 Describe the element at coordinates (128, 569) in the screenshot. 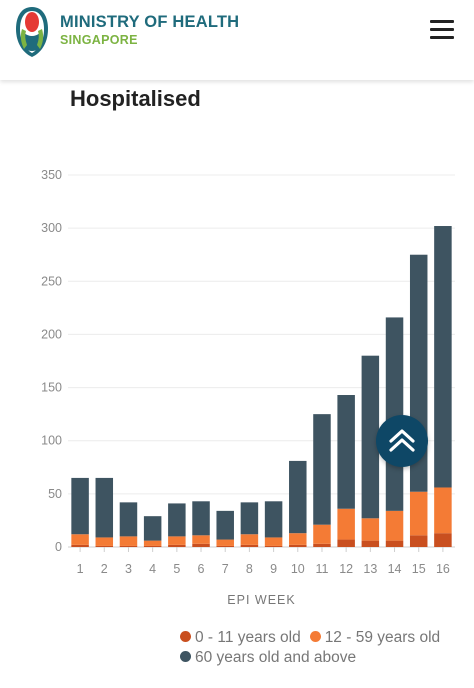

I see `x-tick-label: 3` at that location.